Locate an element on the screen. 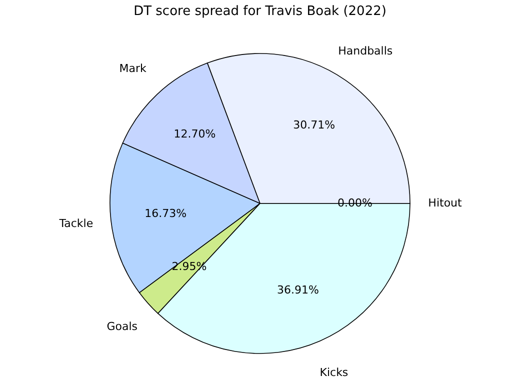  slice-label: Goals is located at coordinates (122, 326).